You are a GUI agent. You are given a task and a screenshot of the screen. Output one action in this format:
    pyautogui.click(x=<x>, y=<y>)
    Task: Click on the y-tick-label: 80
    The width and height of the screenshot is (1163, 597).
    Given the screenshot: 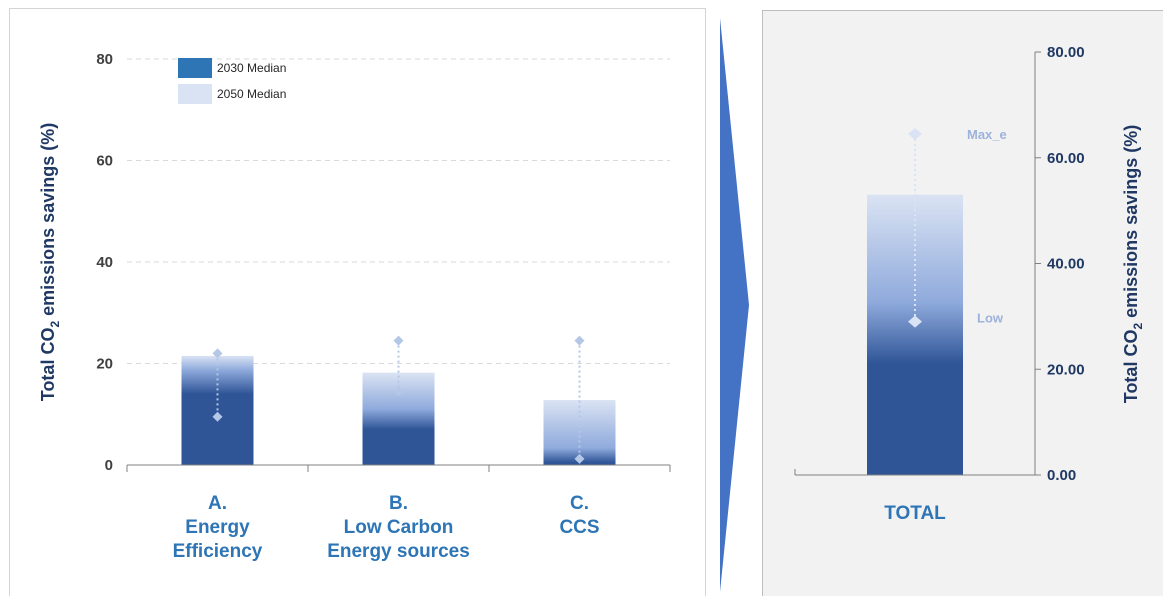 What is the action you would take?
    pyautogui.click(x=104, y=59)
    